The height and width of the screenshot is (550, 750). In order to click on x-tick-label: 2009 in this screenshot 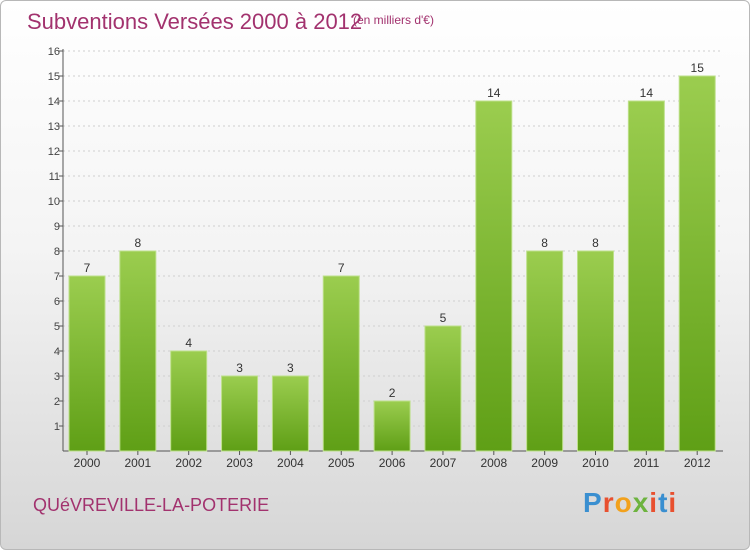, I will do `click(544, 463)`.